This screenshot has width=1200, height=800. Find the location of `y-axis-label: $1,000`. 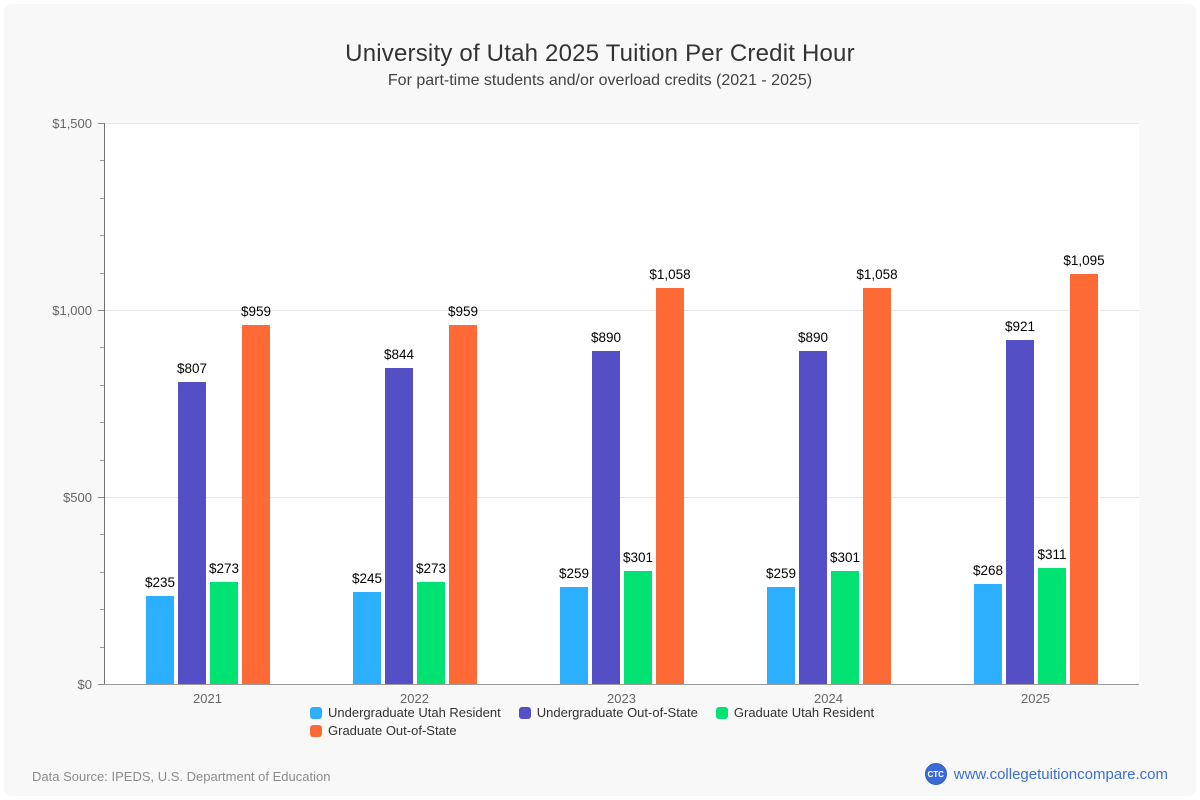

y-axis-label: $1,000 is located at coordinates (72, 310).